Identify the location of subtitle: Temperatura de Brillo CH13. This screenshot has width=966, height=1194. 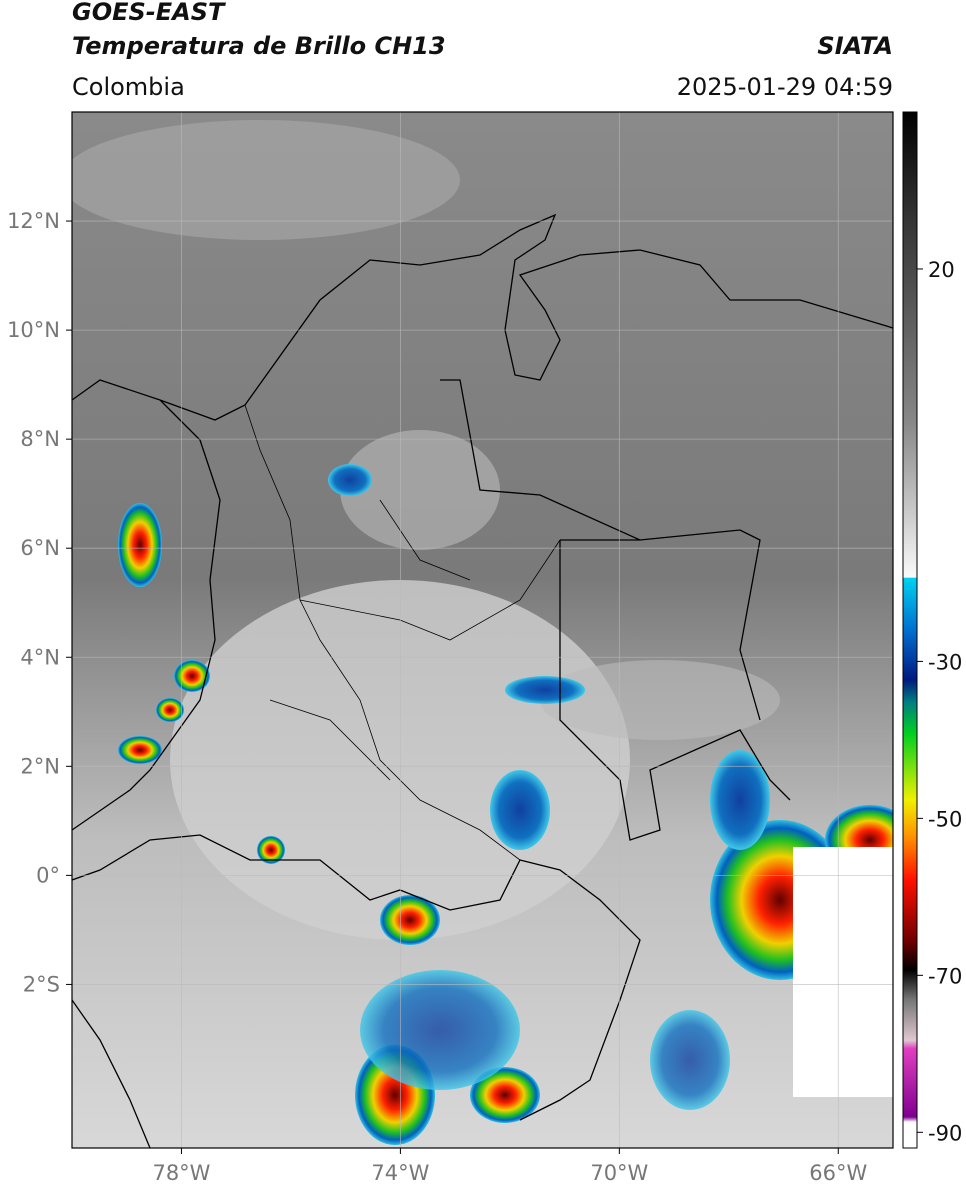
(259, 46).